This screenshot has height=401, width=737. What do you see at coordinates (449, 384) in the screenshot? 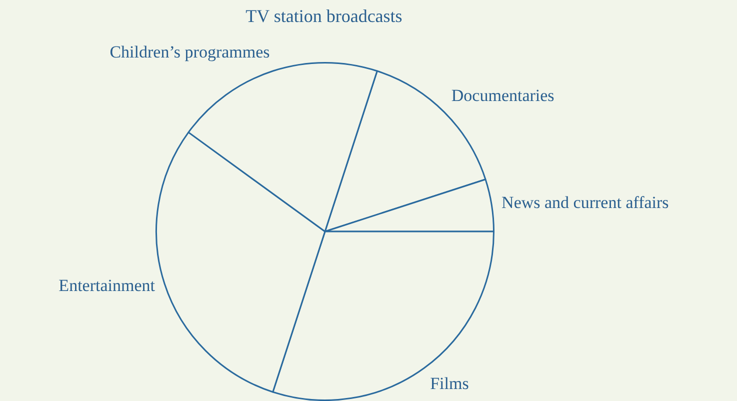
I see `slice-label: Films` at bounding box center [449, 384].